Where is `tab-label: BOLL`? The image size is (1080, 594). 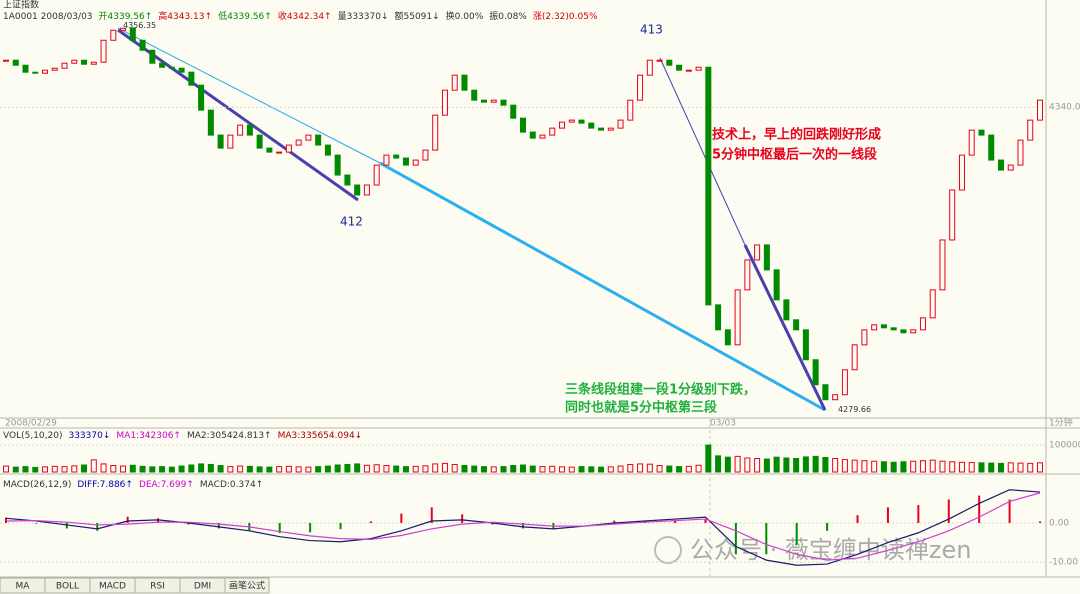 tab-label: BOLL is located at coordinates (67, 587).